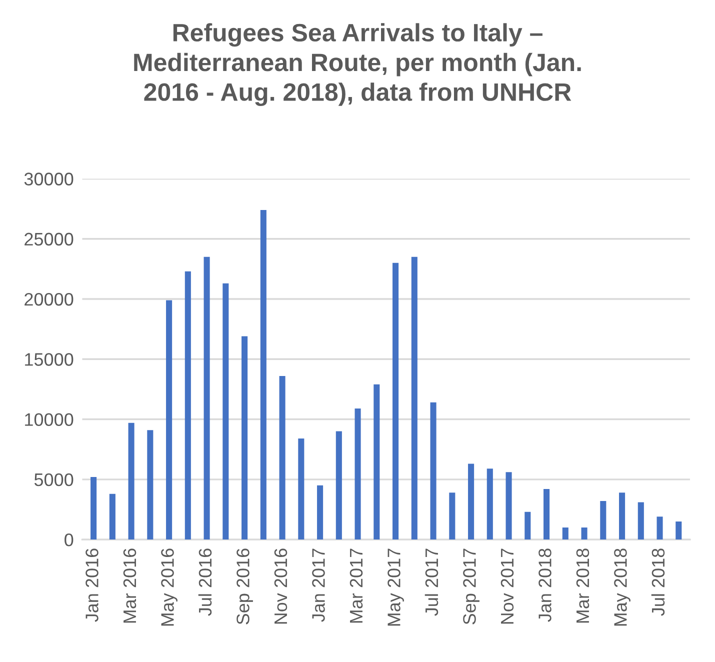 Image resolution: width=715 pixels, height=662 pixels. I want to click on x-tick-label: Sep 2017, so click(471, 586).